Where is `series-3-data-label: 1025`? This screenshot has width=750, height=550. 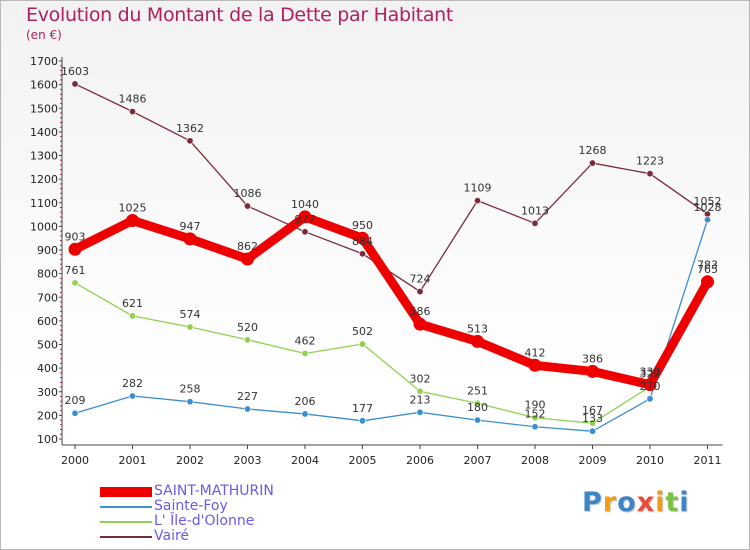
series-3-data-label: 1025 is located at coordinates (133, 207).